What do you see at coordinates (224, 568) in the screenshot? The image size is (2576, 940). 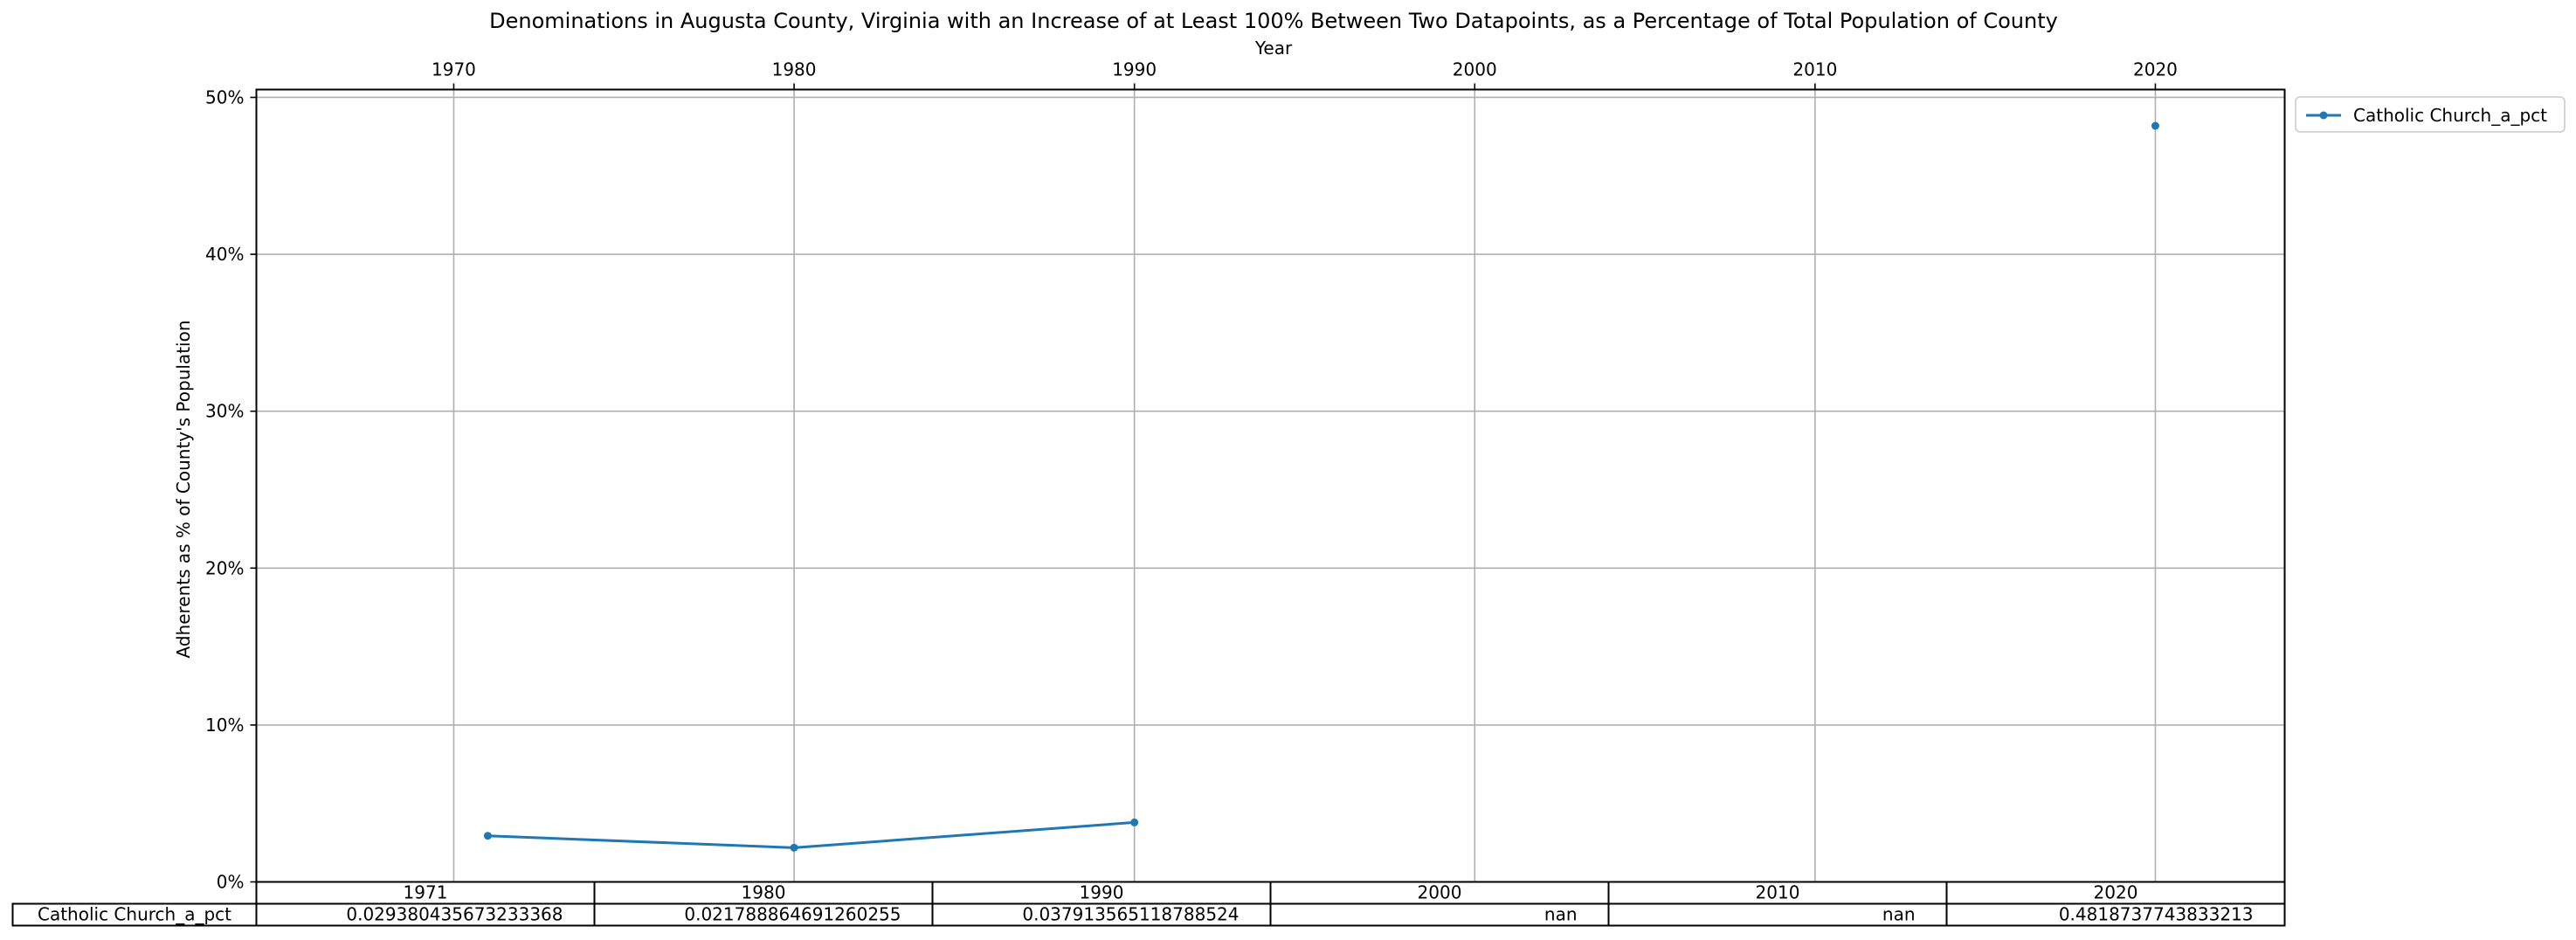 I see `y-tick-label: 20%` at bounding box center [224, 568].